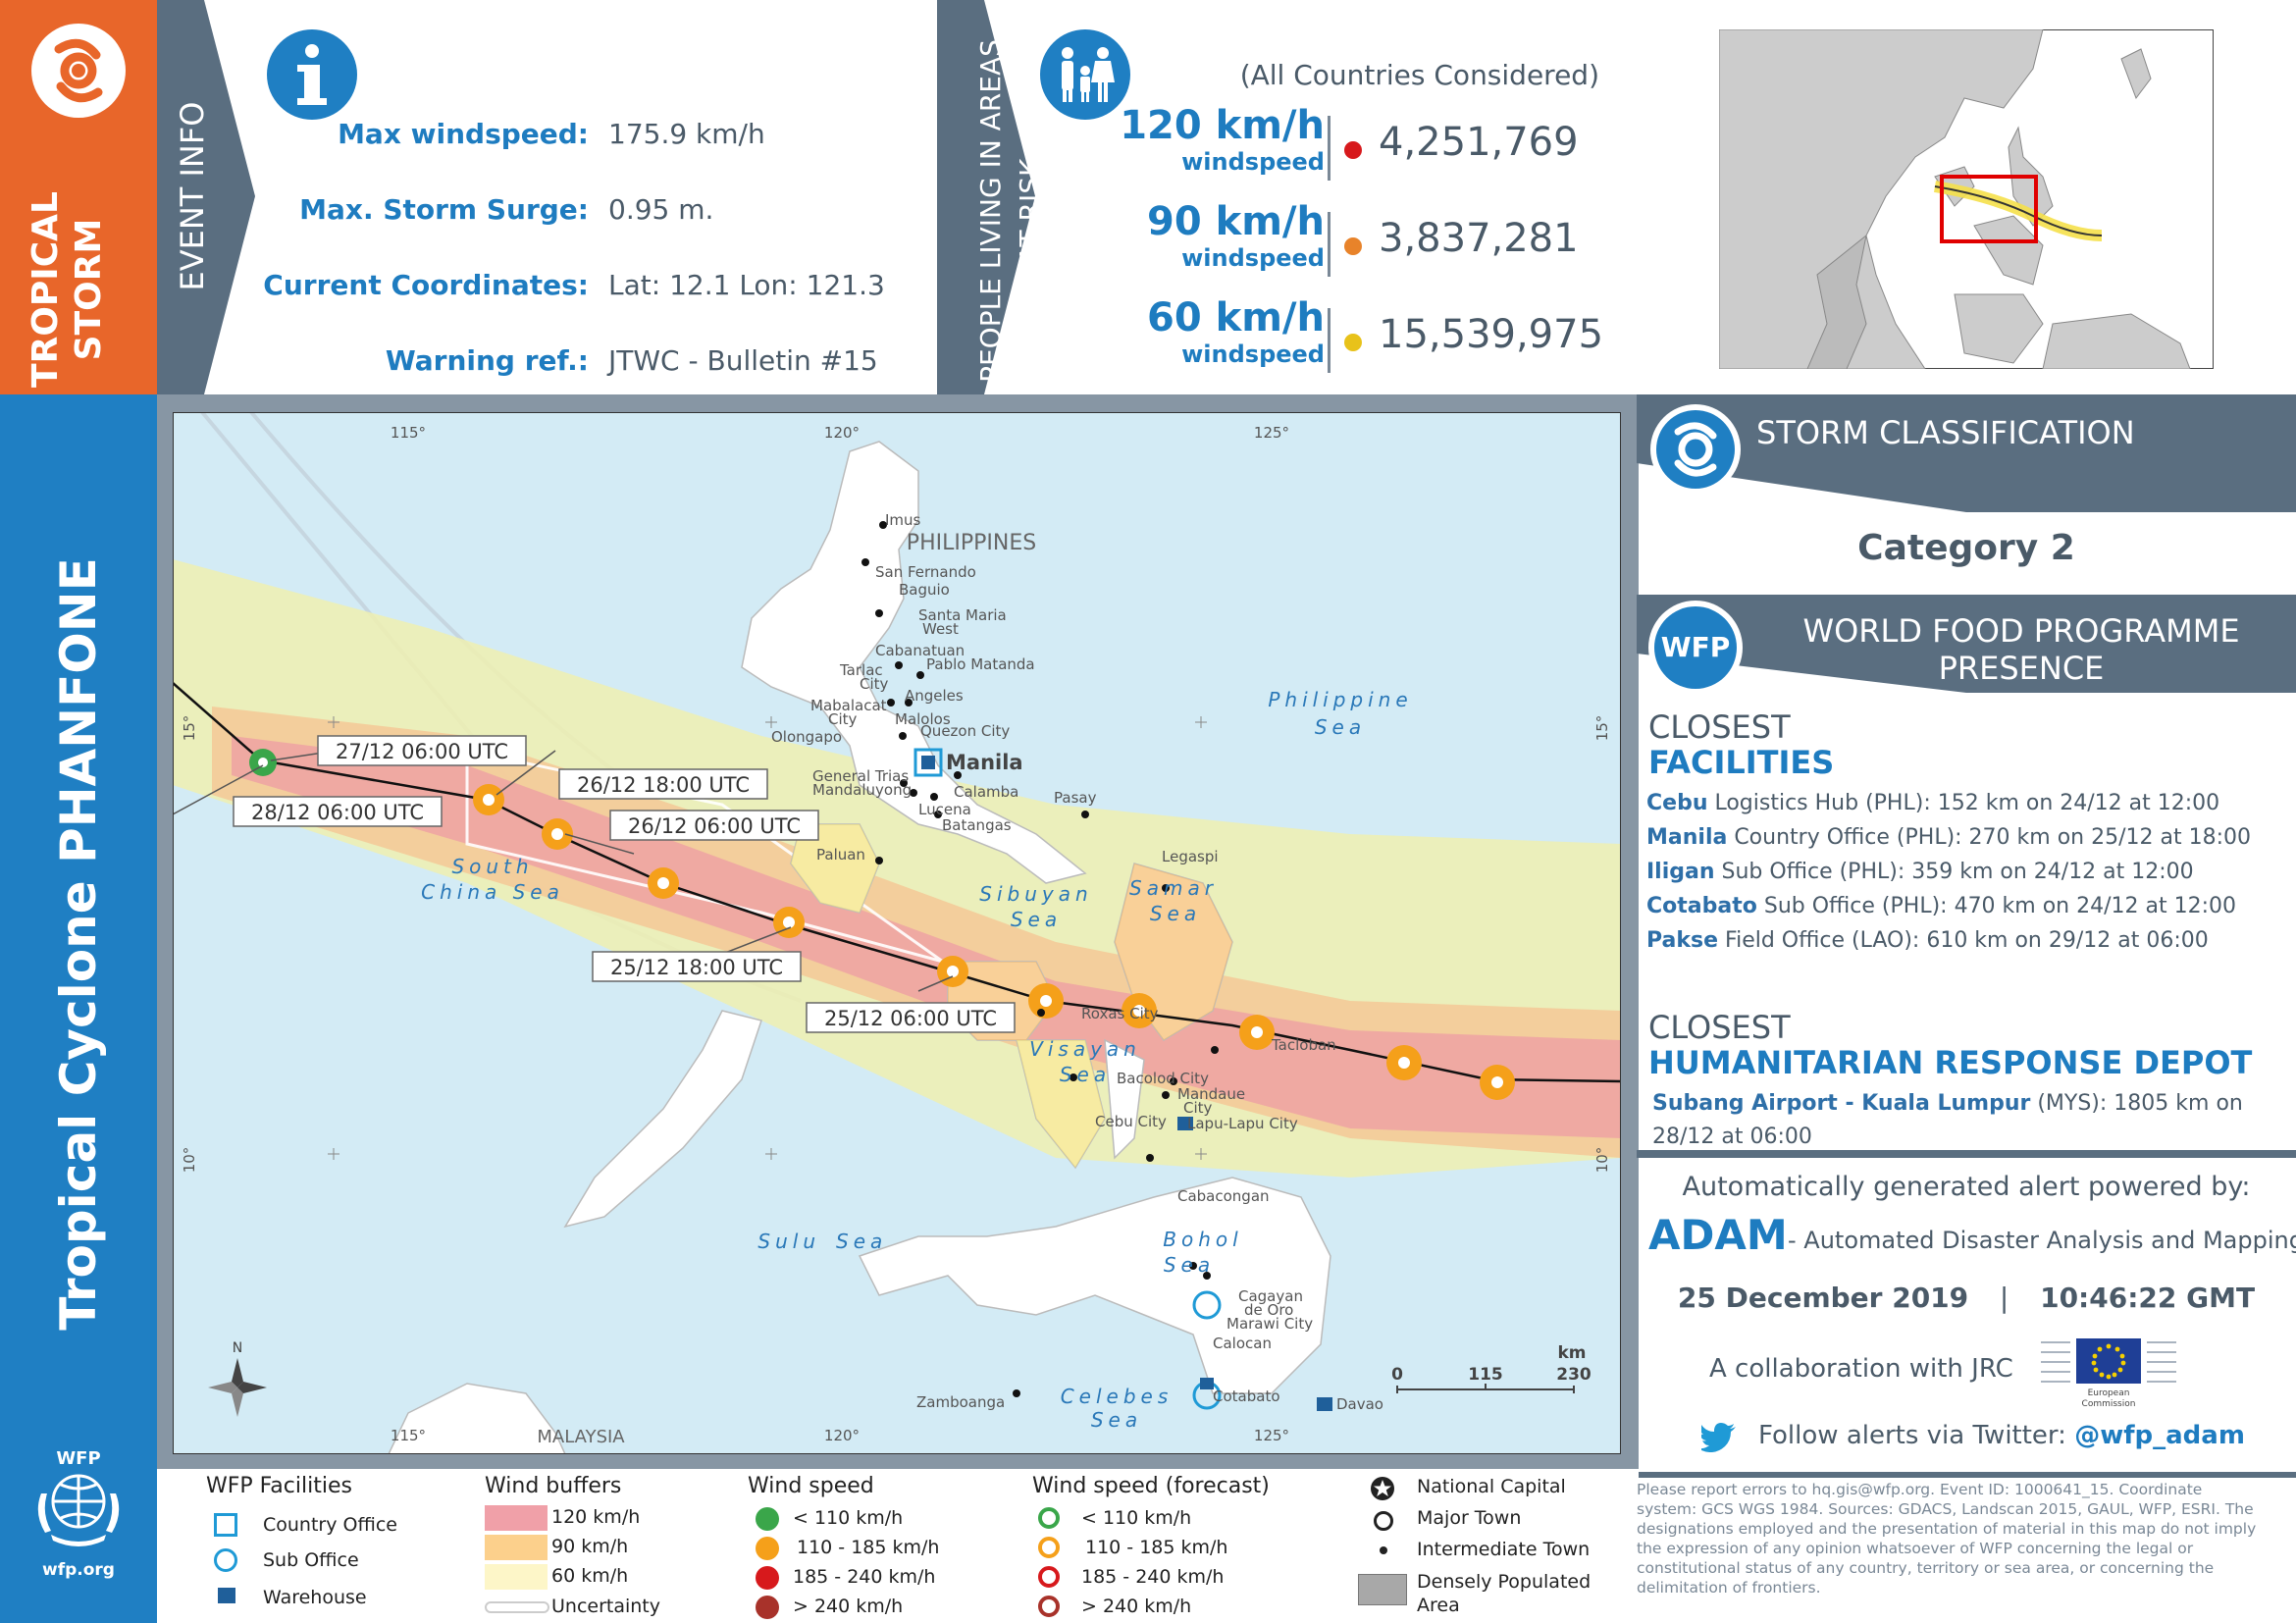 Image resolution: width=2296 pixels, height=1623 pixels. I want to click on legend-intermediate-town-label: Intermediate Town, so click(1504, 1549).